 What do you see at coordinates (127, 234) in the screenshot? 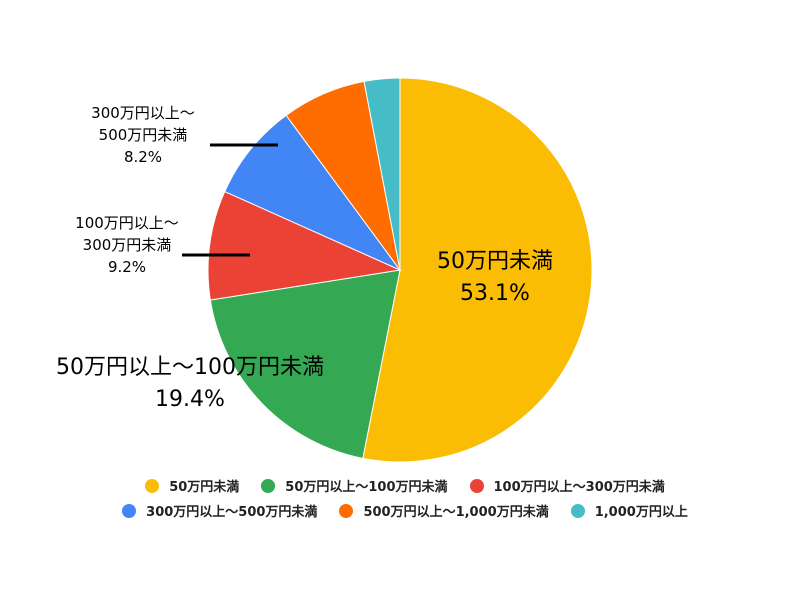
I see `slice-name: 100万円以上～300万円未満` at bounding box center [127, 234].